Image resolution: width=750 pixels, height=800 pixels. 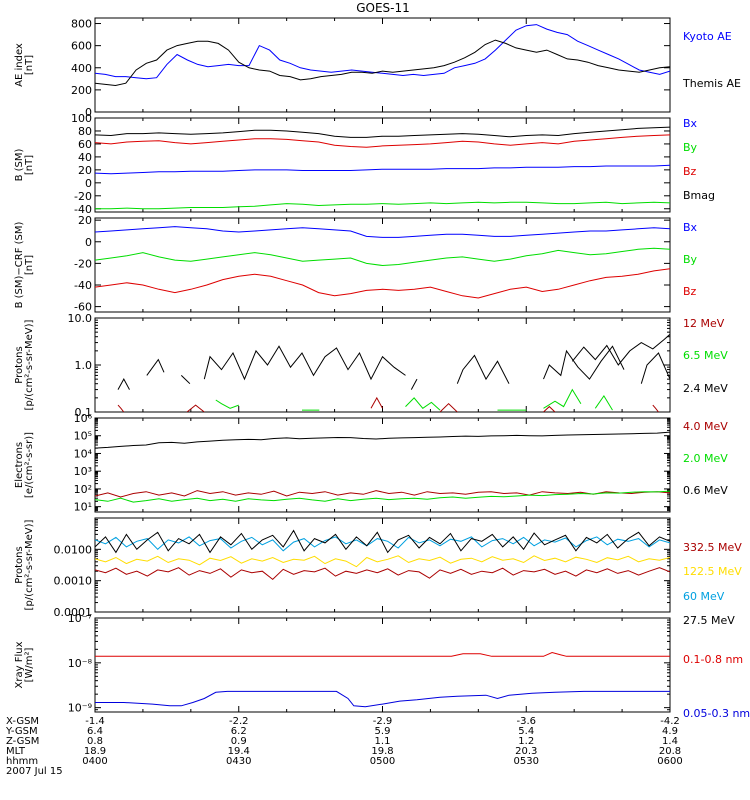 What do you see at coordinates (239, 751) in the screenshot?
I see `orbit-value: 19.4` at bounding box center [239, 751].